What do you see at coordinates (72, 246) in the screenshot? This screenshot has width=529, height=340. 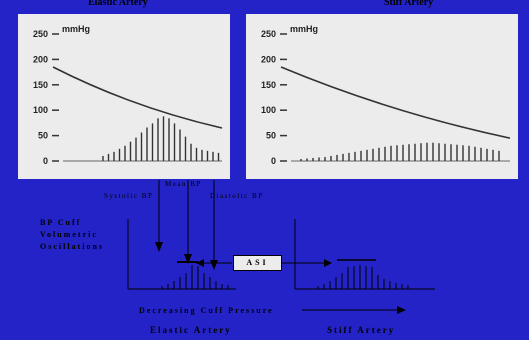 I see `bp-cuff-line3: Oscillations` at bounding box center [72, 246].